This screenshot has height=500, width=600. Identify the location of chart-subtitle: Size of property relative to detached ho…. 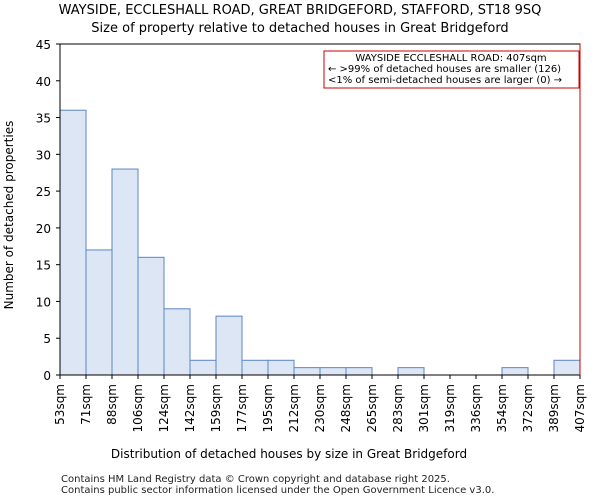
(300, 28).